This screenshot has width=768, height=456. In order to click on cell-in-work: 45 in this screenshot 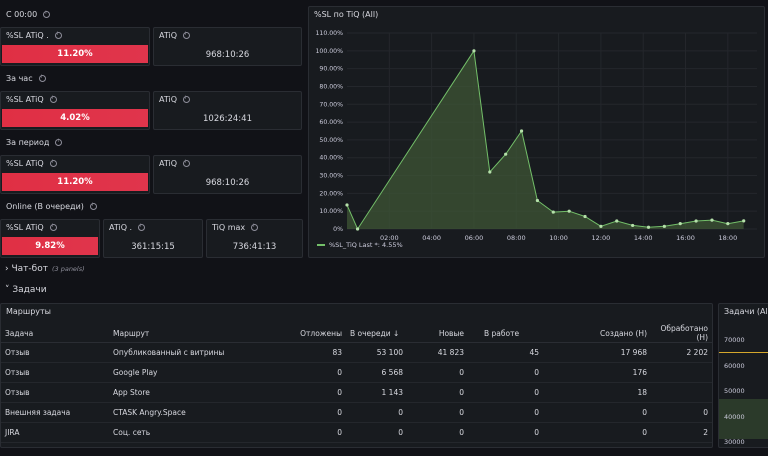, I will do `click(505, 352)`.